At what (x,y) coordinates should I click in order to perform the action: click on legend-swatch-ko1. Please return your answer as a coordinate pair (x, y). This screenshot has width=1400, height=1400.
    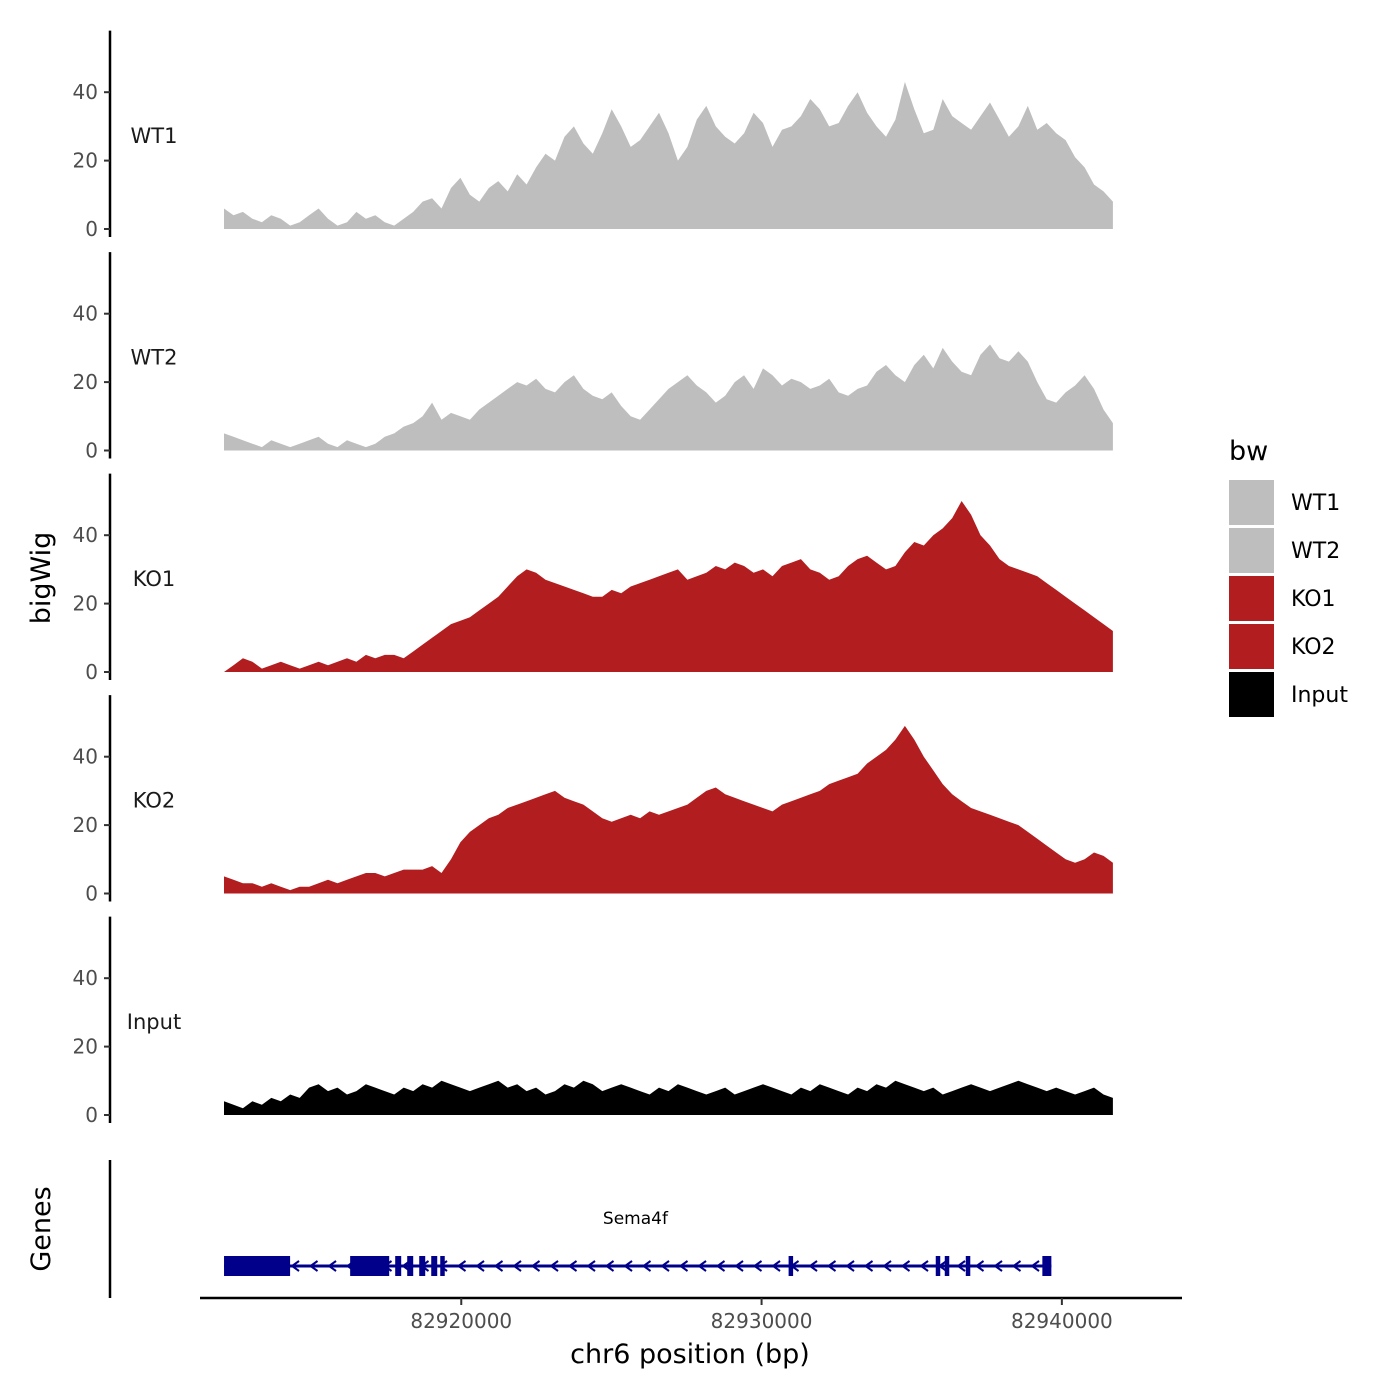
    Looking at the image, I should click on (1251, 598).